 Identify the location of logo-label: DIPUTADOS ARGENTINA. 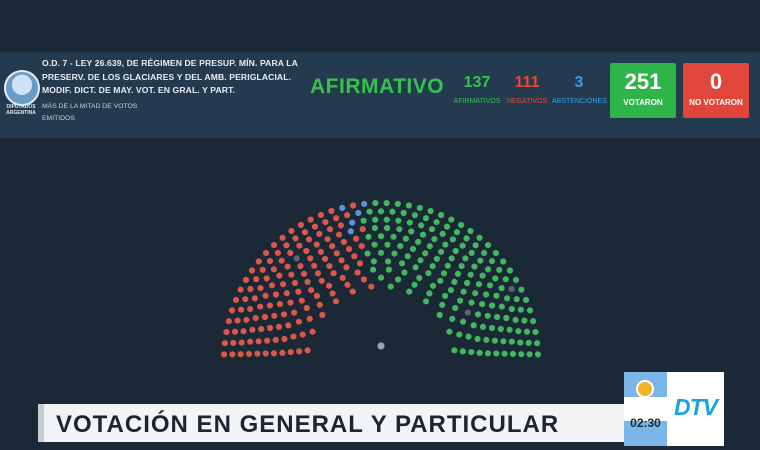
(21, 110).